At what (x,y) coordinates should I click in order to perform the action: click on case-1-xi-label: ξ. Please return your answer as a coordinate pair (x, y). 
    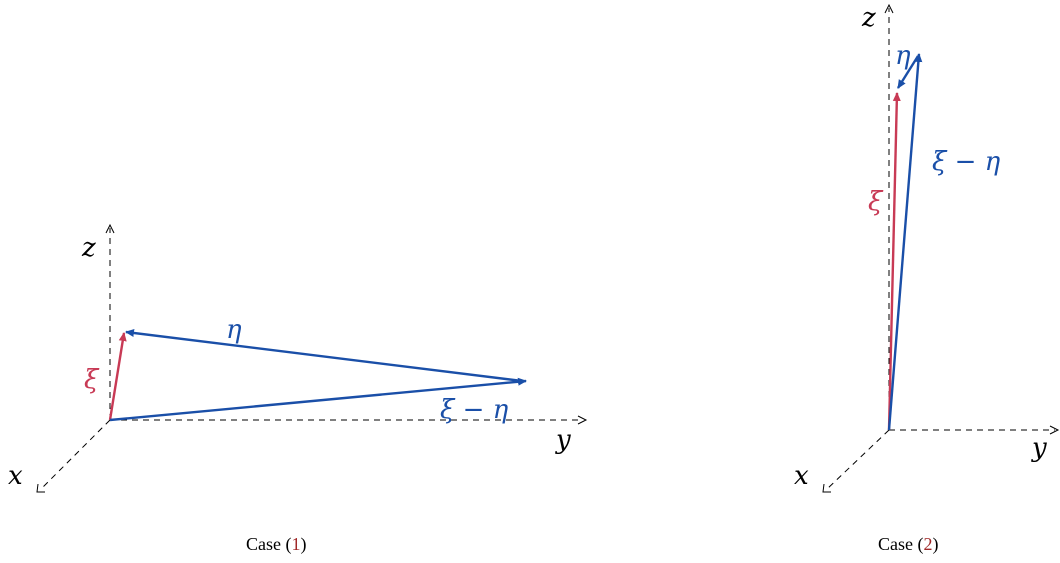
    Looking at the image, I should click on (92, 380).